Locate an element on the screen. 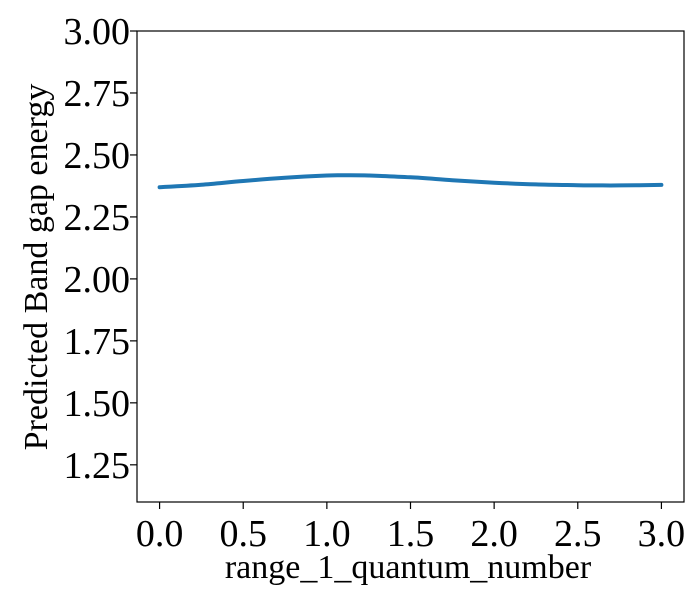  y-tick-label: 3.00 is located at coordinates (97, 32).